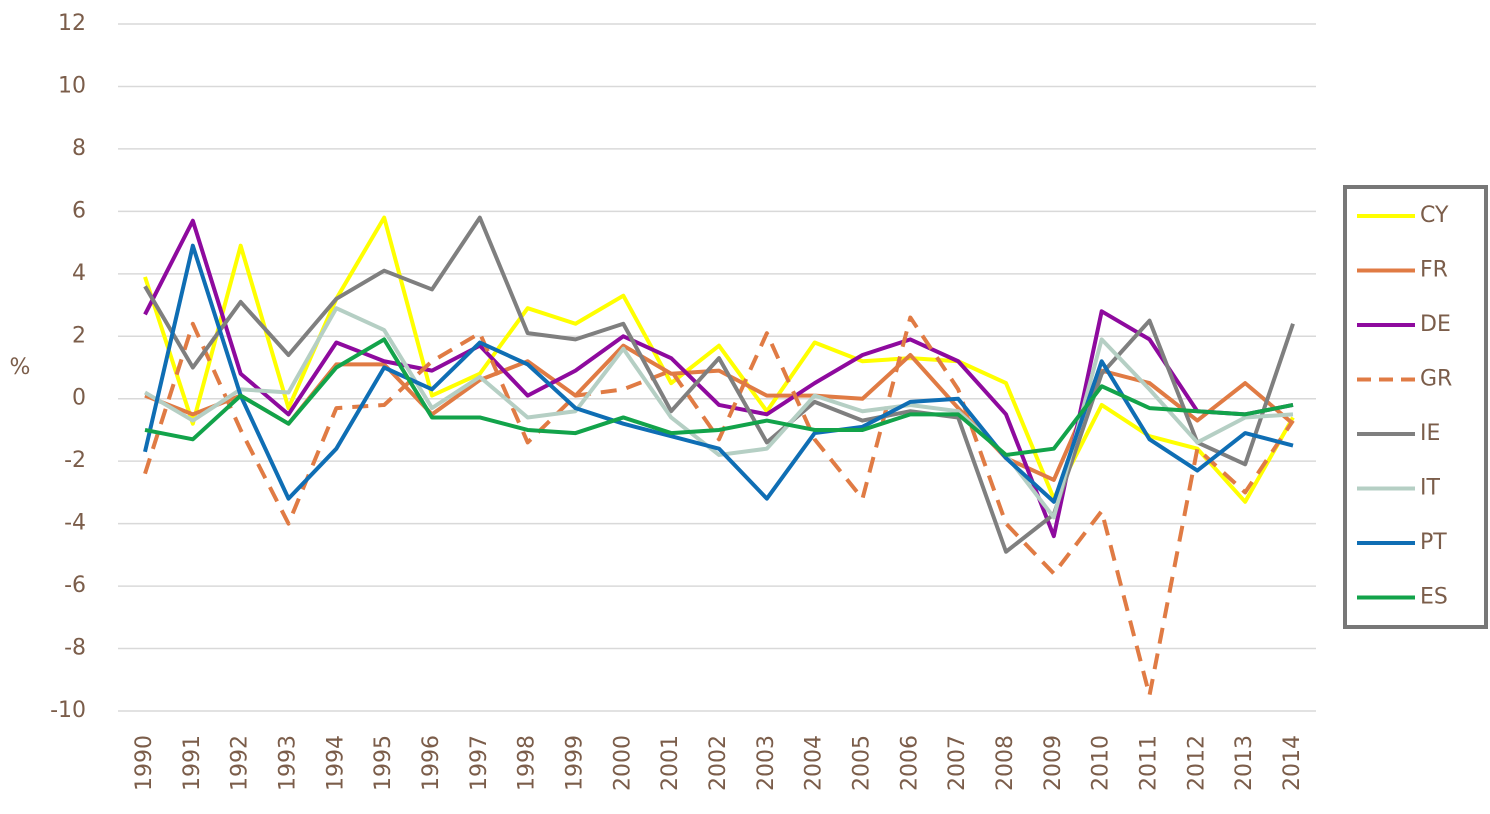  What do you see at coordinates (1053, 763) in the screenshot?
I see `x-tick-label: 2009` at bounding box center [1053, 763].